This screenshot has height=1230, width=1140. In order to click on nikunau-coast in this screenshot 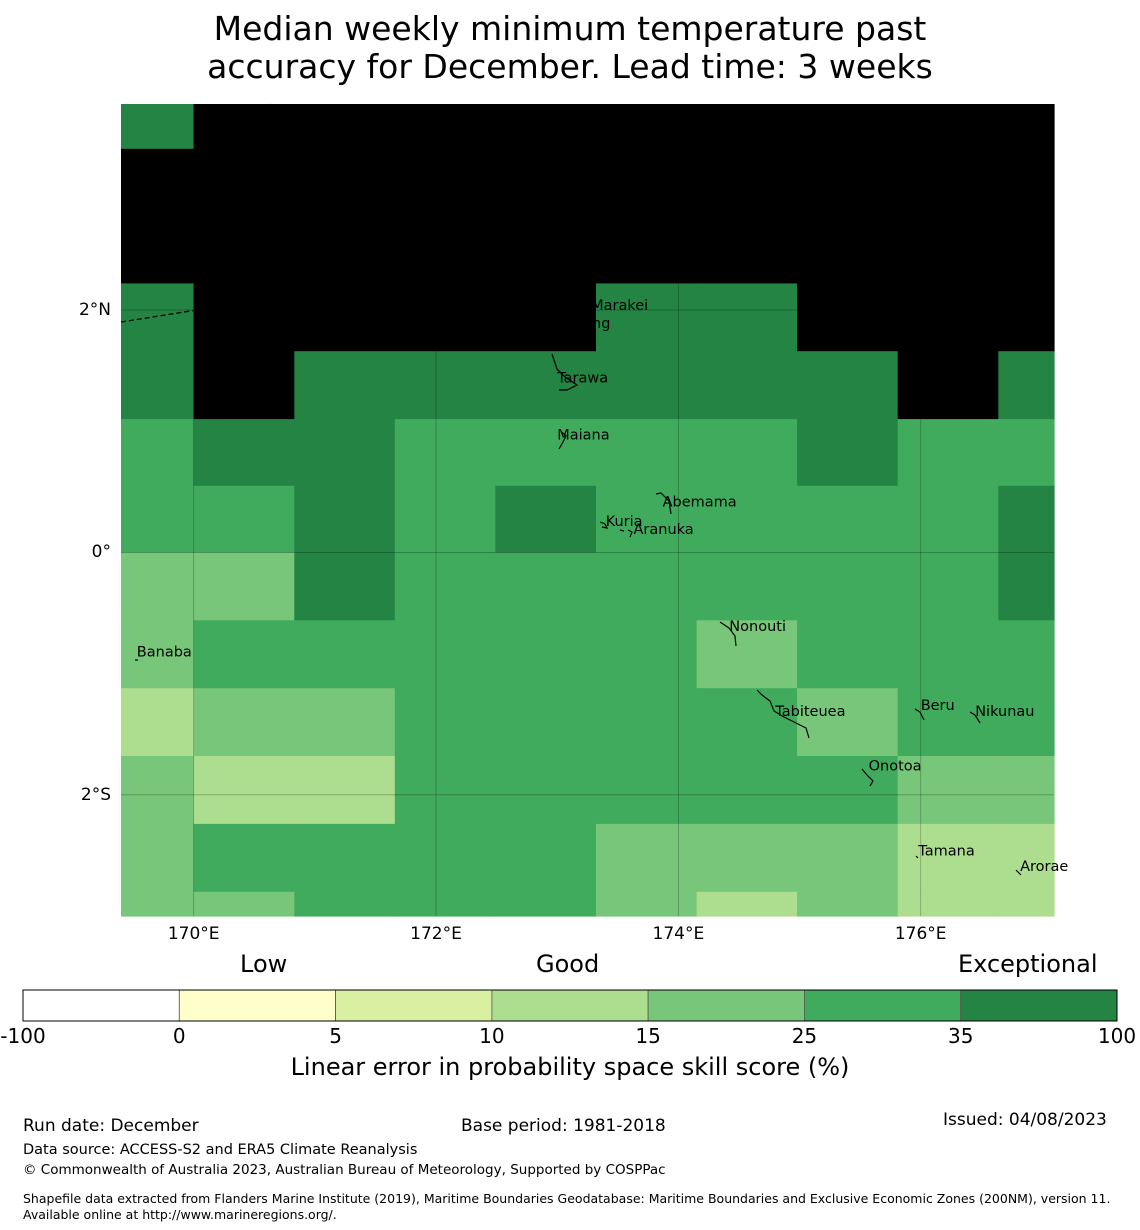, I will do `click(975, 717)`.